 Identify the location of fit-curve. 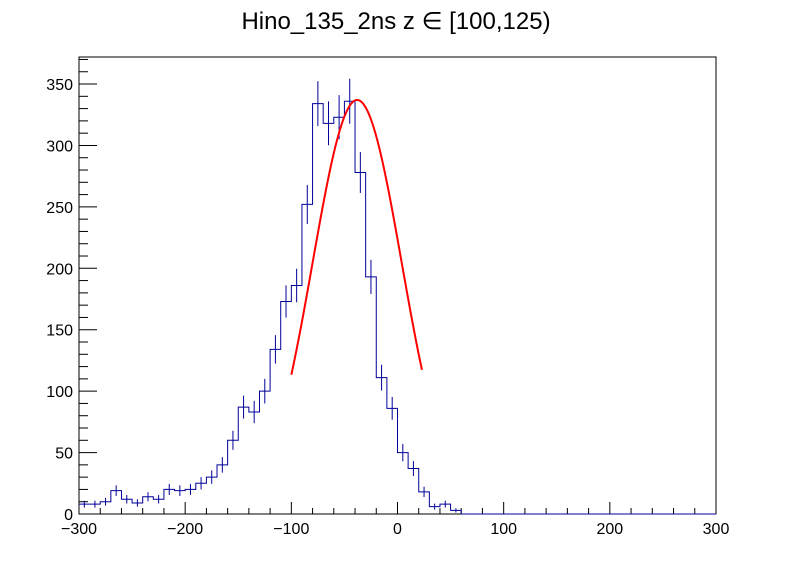
(356, 236).